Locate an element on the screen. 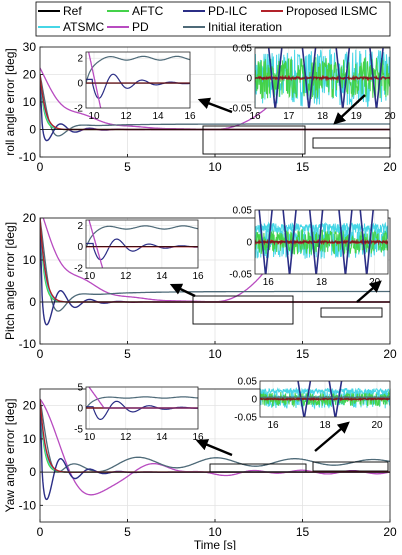  x-tick-label: 10 is located at coordinates (215, 167).